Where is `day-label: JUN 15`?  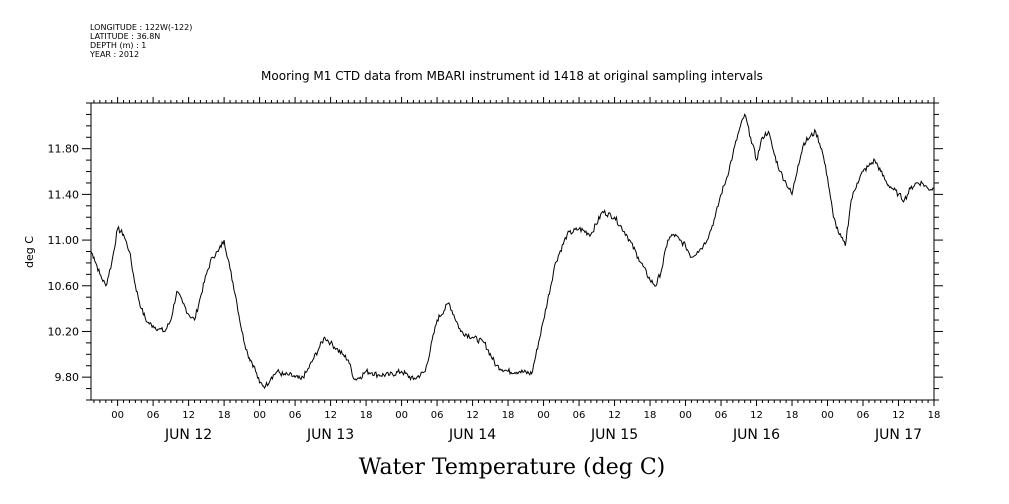 day-label: JUN 15 is located at coordinates (614, 435).